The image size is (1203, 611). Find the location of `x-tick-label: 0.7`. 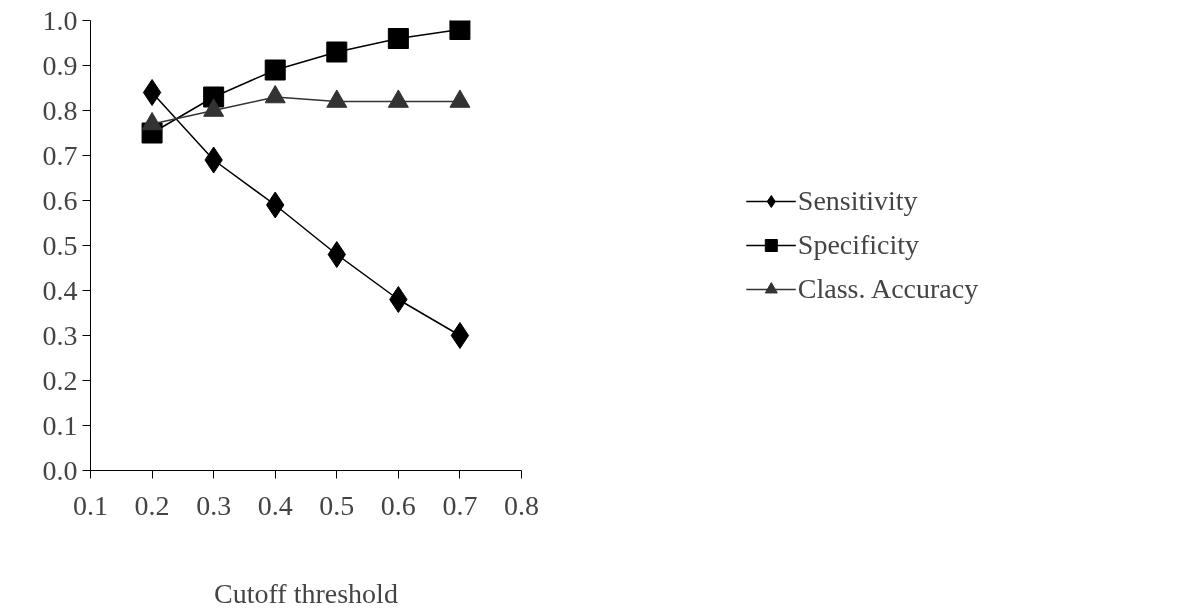

x-tick-label: 0.7 is located at coordinates (460, 505).